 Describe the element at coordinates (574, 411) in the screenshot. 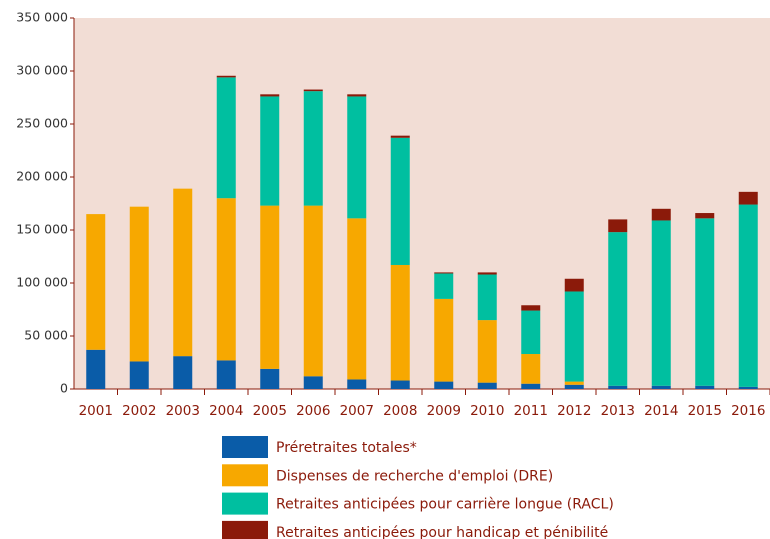

I see `x-tick-label: 2012` at that location.